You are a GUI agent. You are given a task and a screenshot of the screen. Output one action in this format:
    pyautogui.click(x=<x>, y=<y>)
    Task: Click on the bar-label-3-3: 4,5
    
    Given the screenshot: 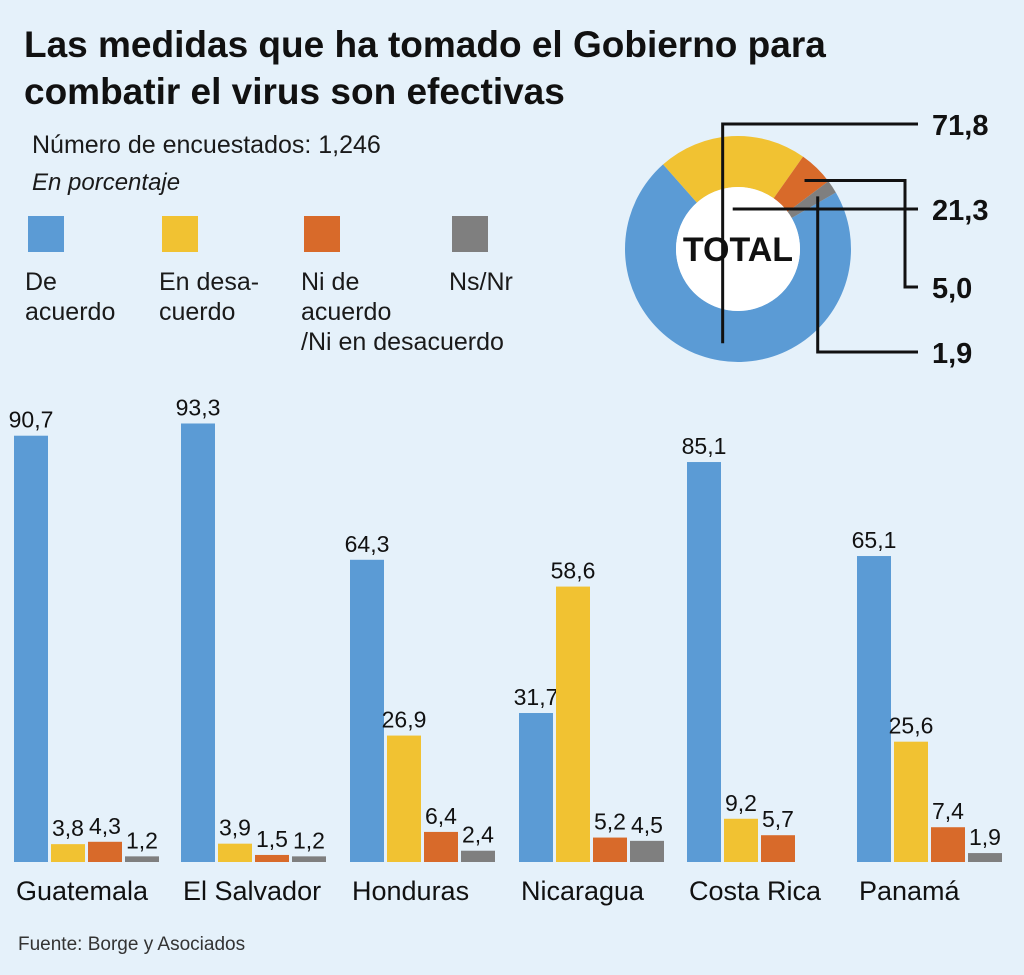 What is the action you would take?
    pyautogui.click(x=647, y=825)
    